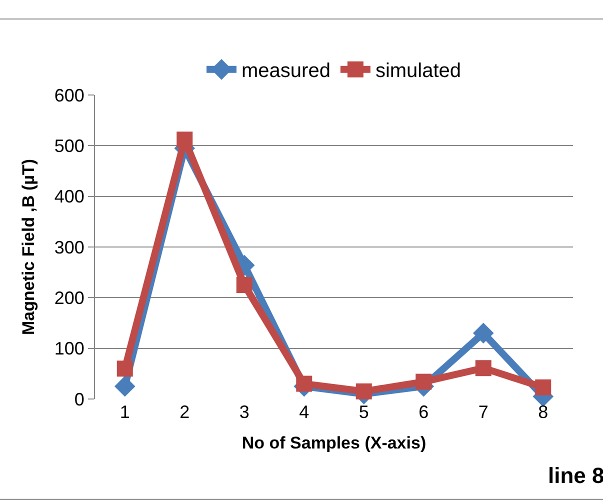 This screenshot has width=603, height=504. Describe the element at coordinates (69, 298) in the screenshot. I see `y-tick-label: 200` at that location.